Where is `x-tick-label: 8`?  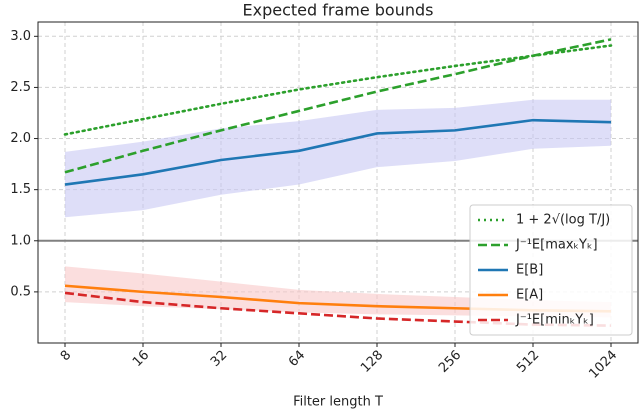 x-tick-label: 8 is located at coordinates (66, 356).